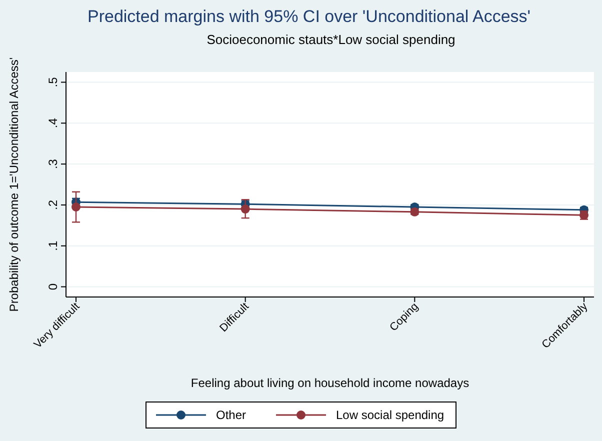  What do you see at coordinates (309, 16) in the screenshot?
I see `chart-title: Predicted margins with 95% CI over 'Unconditional Access'` at bounding box center [309, 16].